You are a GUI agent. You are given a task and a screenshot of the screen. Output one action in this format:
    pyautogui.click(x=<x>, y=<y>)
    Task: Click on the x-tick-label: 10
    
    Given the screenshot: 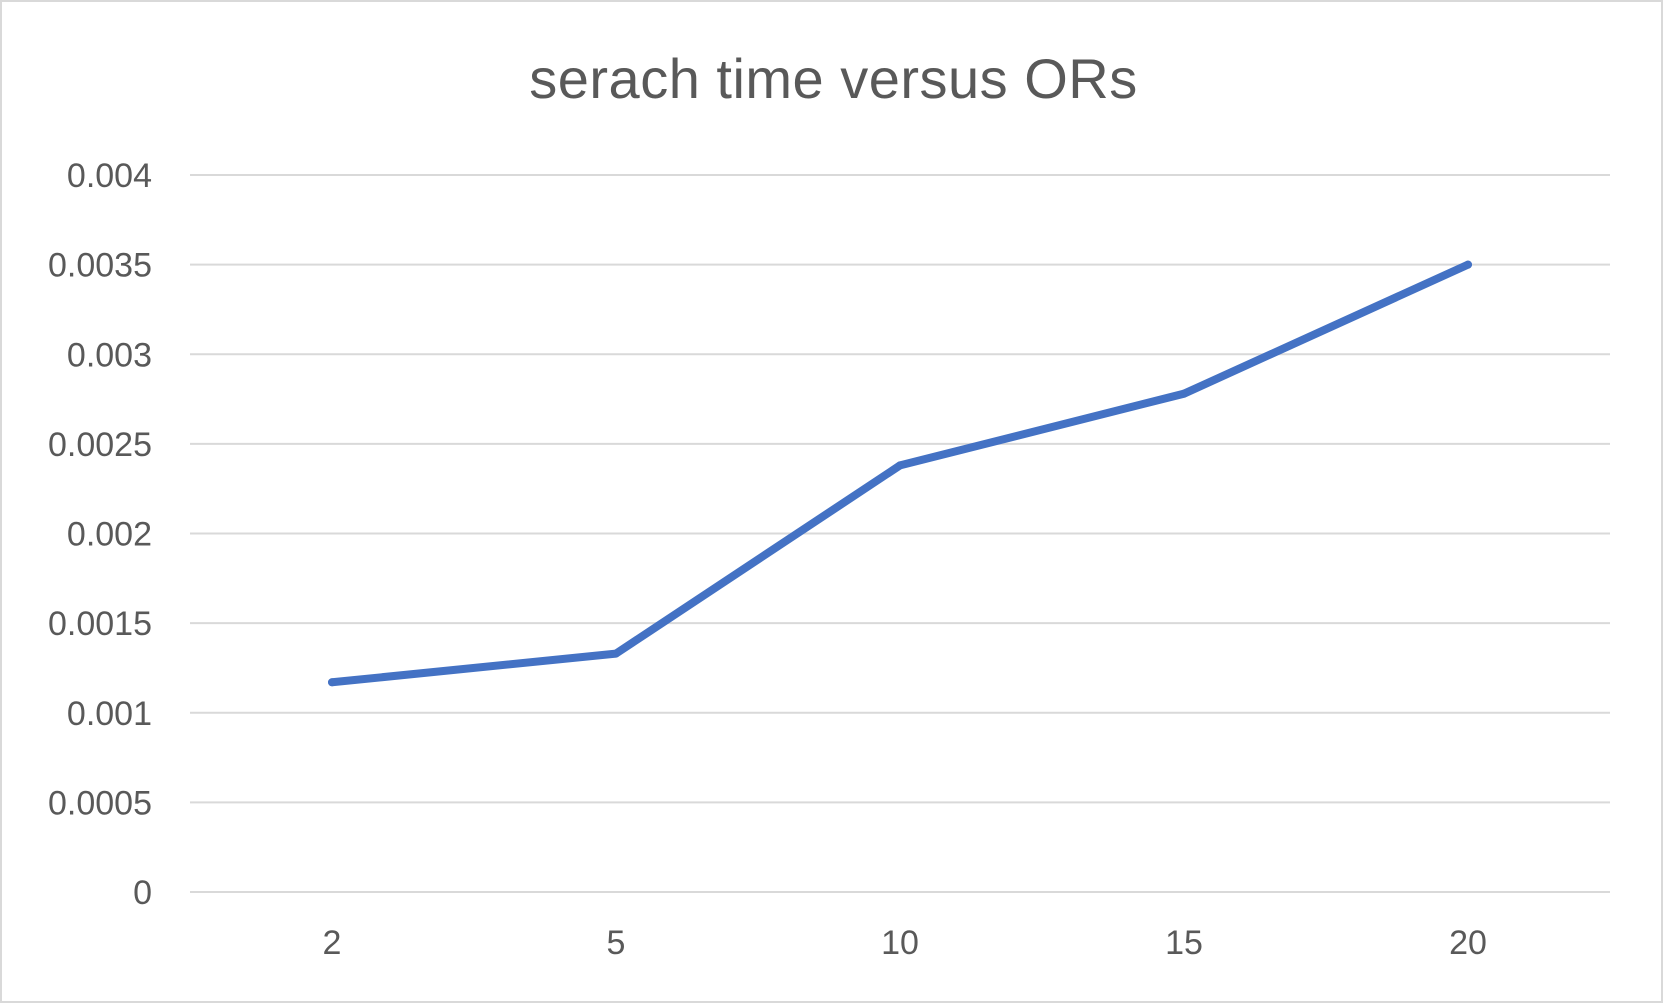 What is the action you would take?
    pyautogui.click(x=900, y=943)
    